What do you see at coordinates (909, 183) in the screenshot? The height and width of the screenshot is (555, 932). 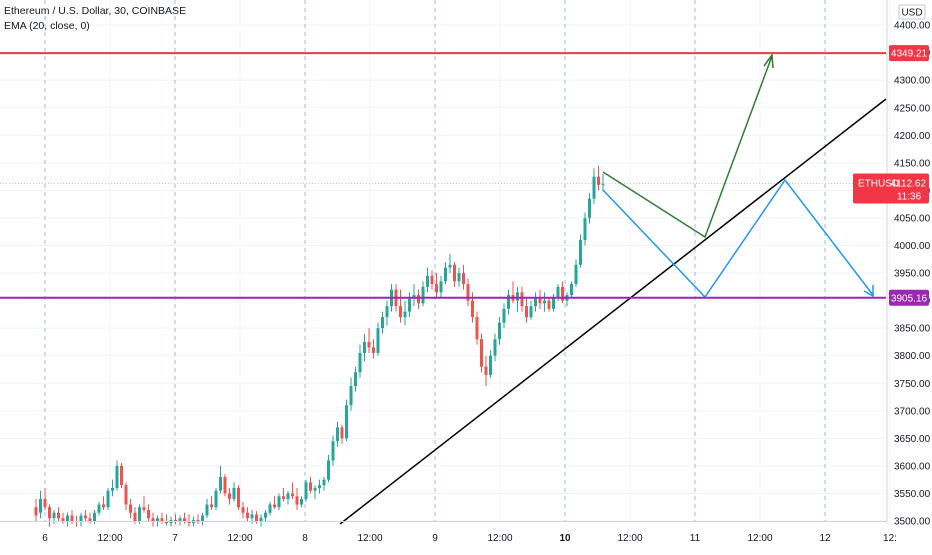 I see `current-price-label: 4112.62` at bounding box center [909, 183].